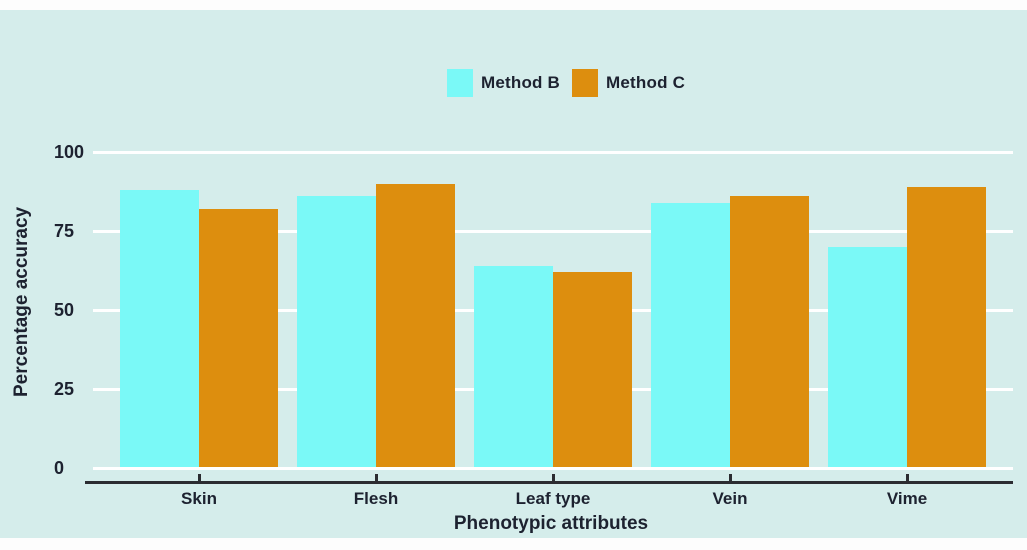  Describe the element at coordinates (907, 498) in the screenshot. I see `x-category-label-vime: Vime` at that location.